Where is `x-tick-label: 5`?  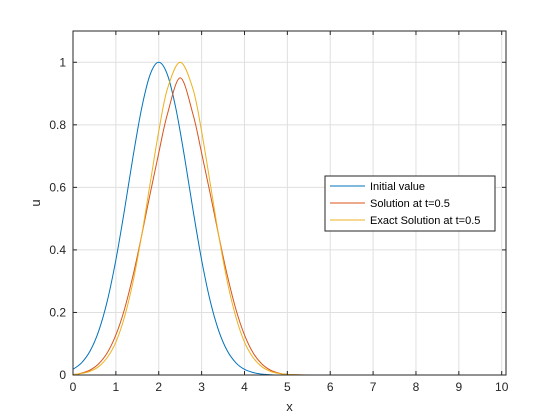 x-tick-label: 5 is located at coordinates (287, 387).